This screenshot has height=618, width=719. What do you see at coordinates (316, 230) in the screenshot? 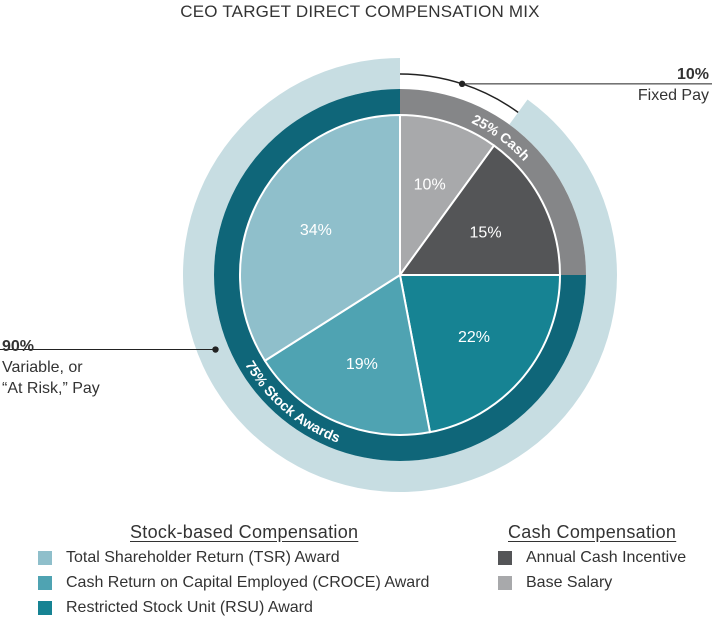
I see `pie-slice-label-4: 34%` at bounding box center [316, 230].